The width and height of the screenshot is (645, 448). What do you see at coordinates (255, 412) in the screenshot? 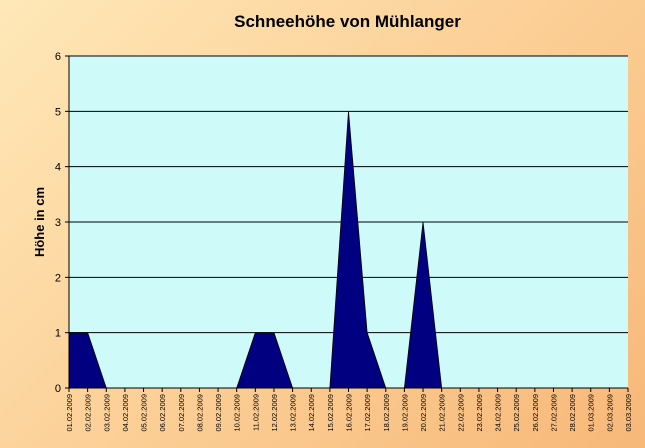
I see `x-tick-label: 11.02.2009` at bounding box center [255, 412].